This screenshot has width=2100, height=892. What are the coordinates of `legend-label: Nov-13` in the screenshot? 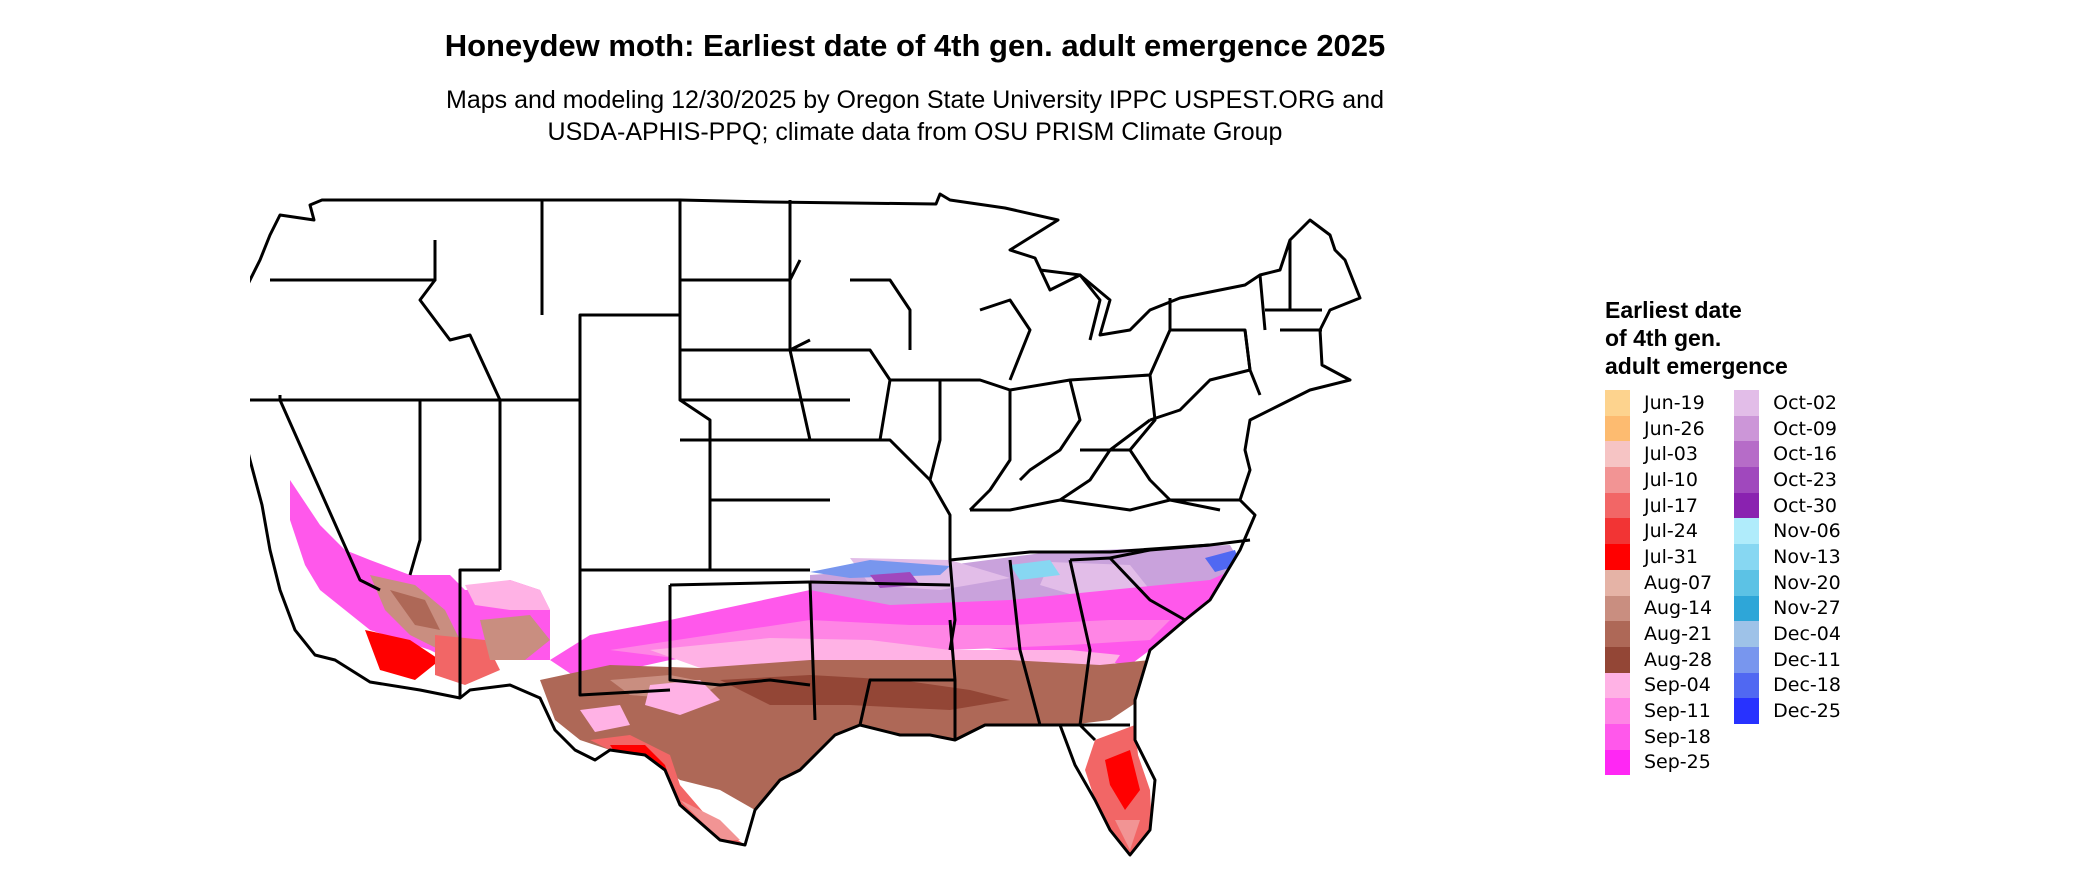 It's located at (1807, 556).